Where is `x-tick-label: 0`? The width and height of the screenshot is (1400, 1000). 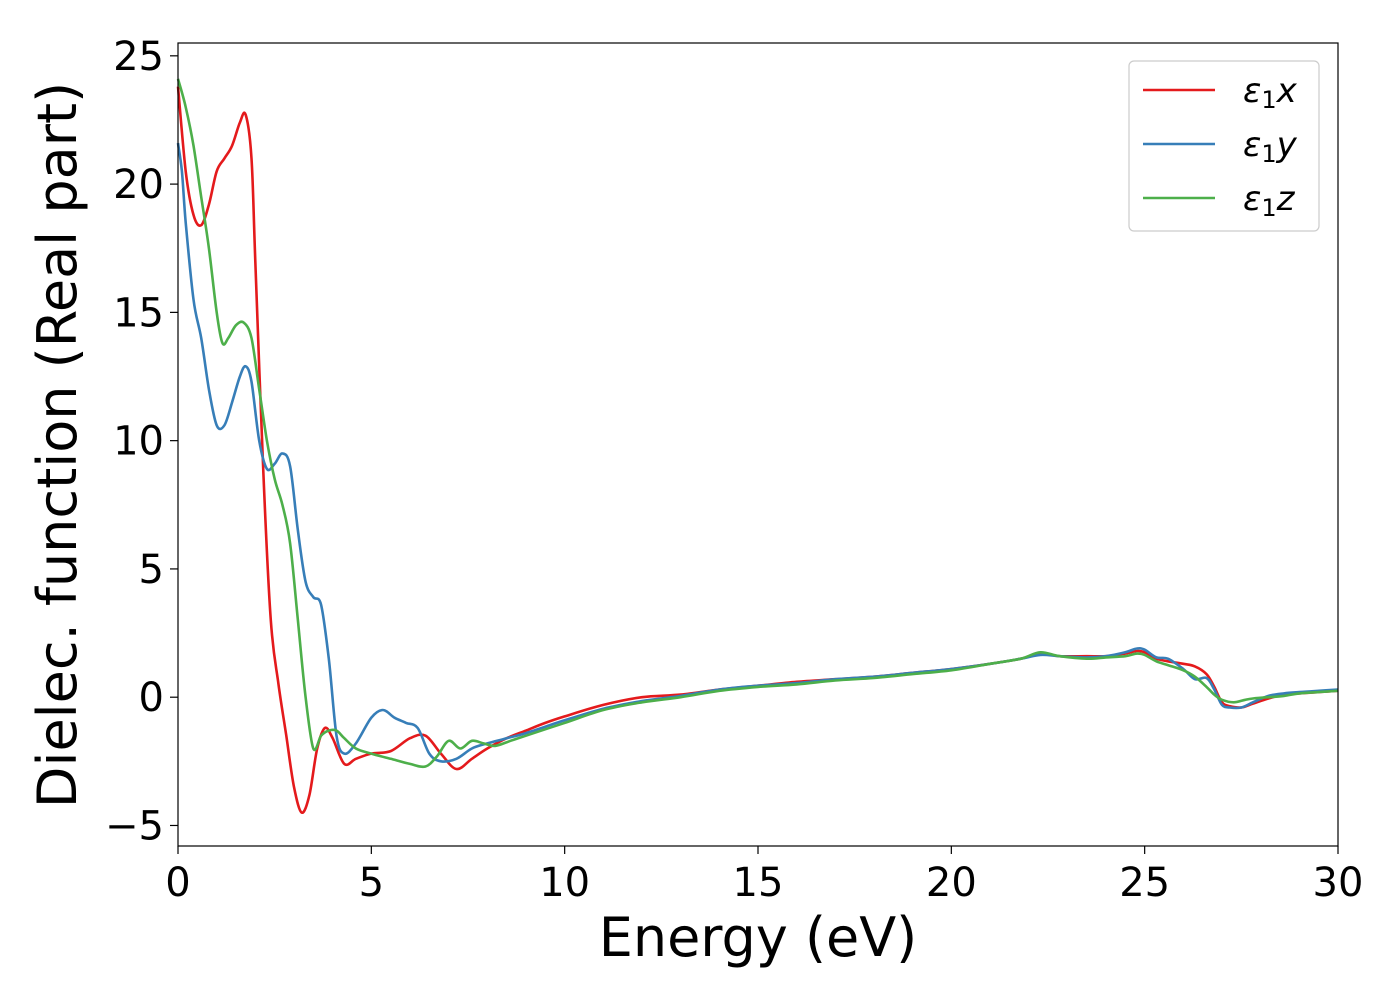
x-tick-label: 0 is located at coordinates (177, 883).